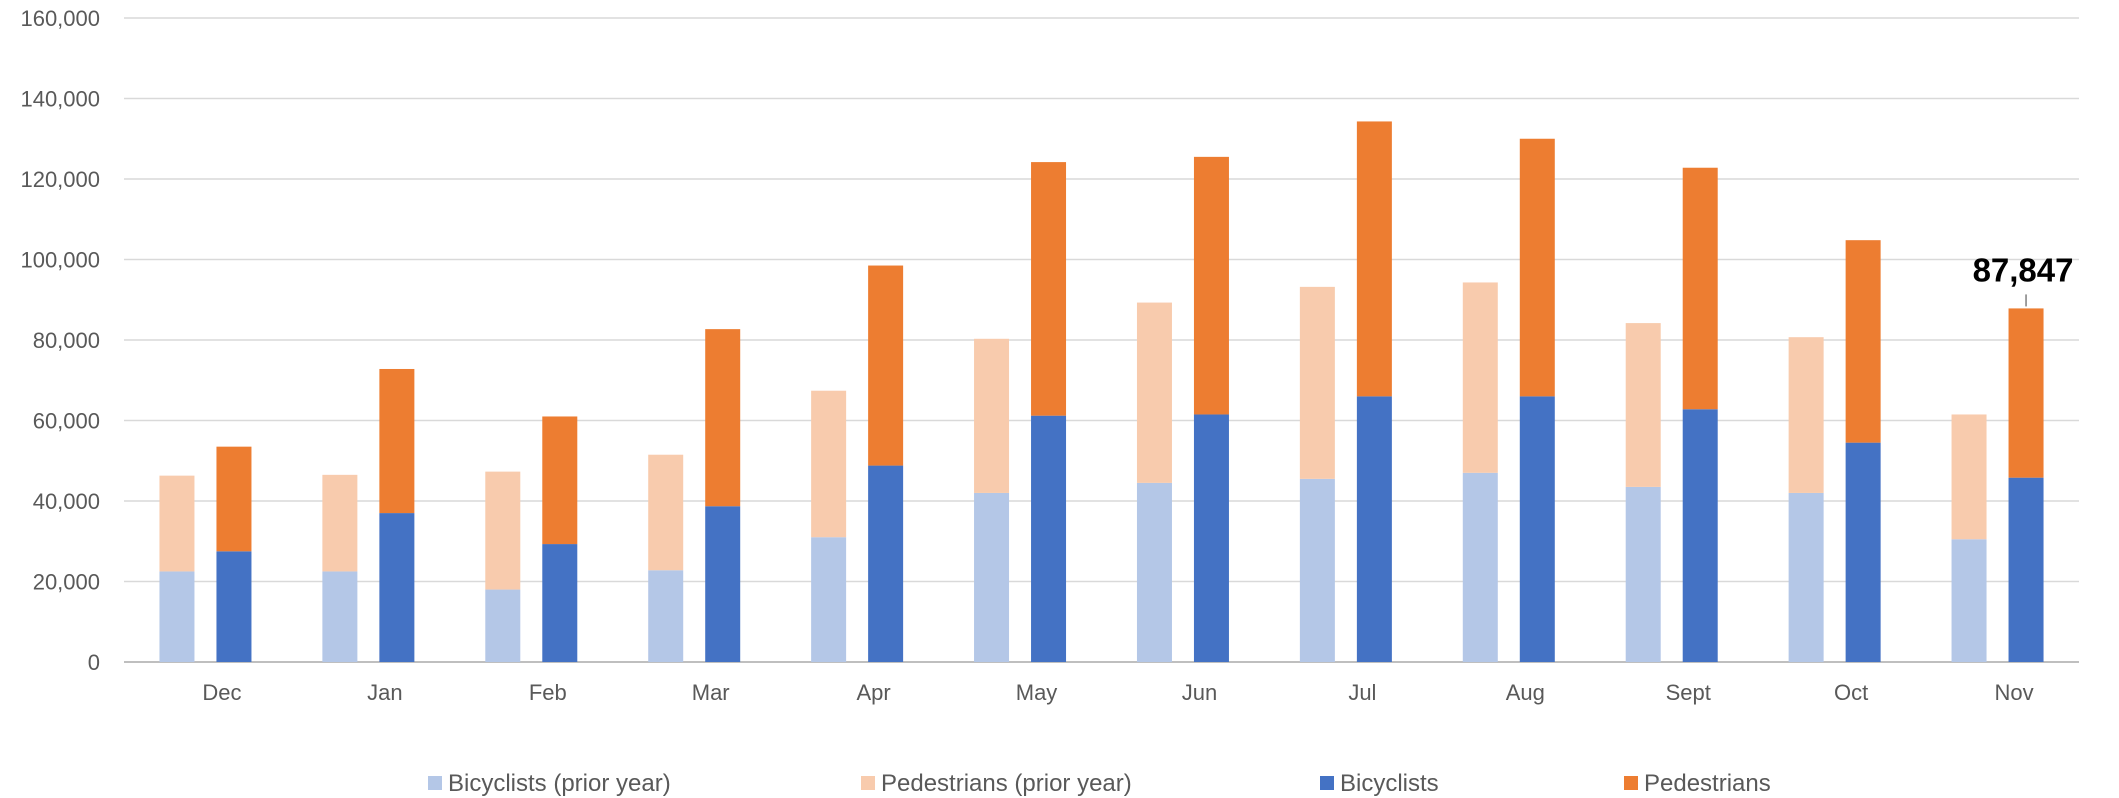 Image resolution: width=2119 pixels, height=798 pixels. What do you see at coordinates (1688, 692) in the screenshot?
I see `x-tick-label: Sept` at bounding box center [1688, 692].